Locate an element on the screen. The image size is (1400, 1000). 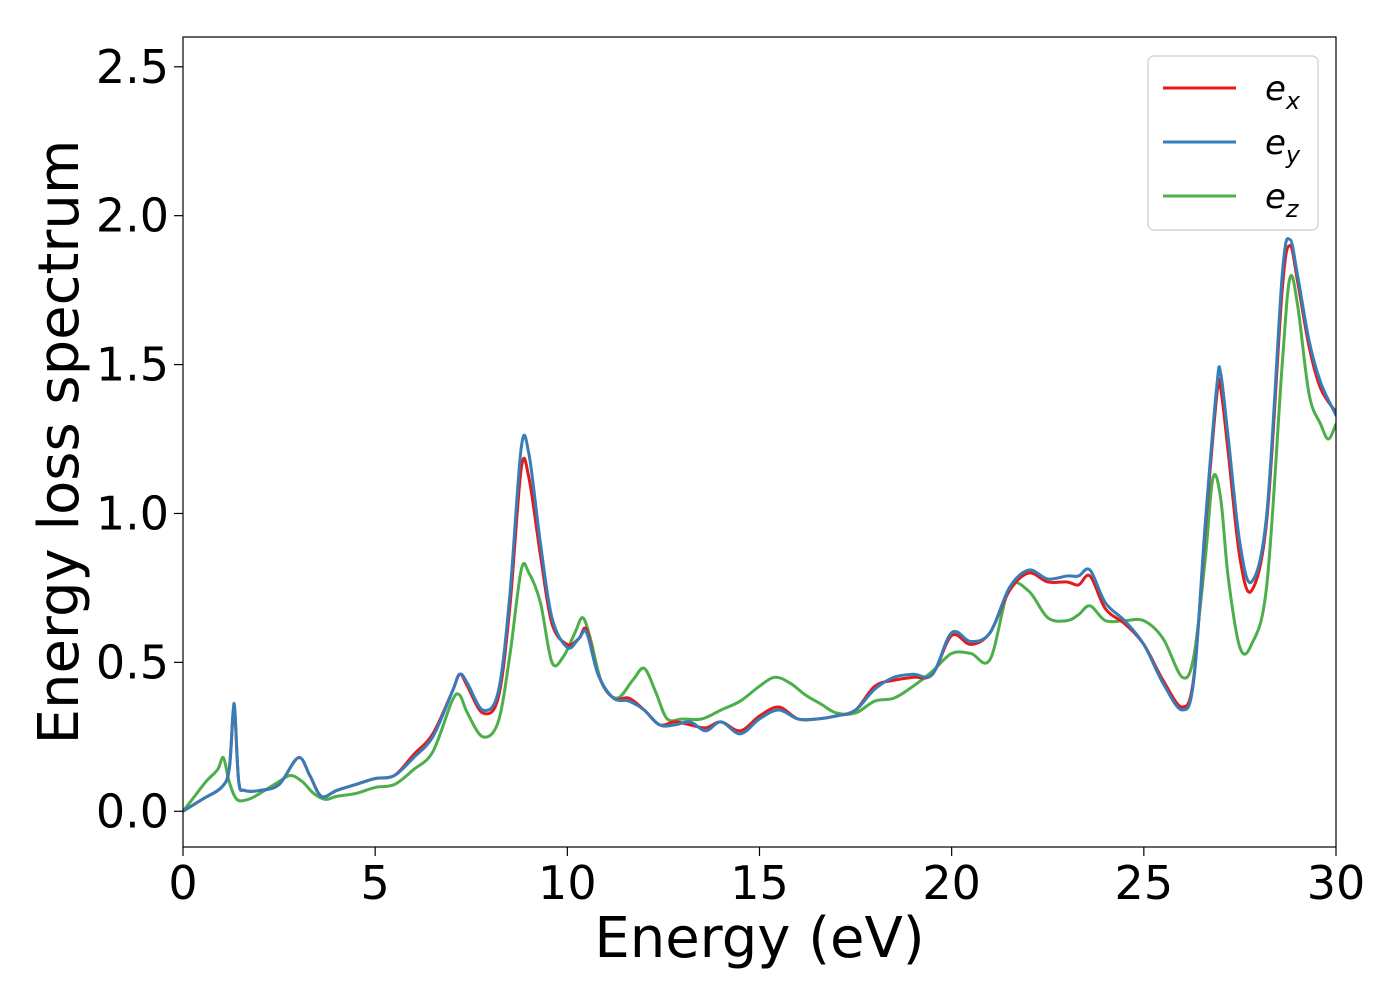
y-tick-label: 0.0 is located at coordinates (132, 811).